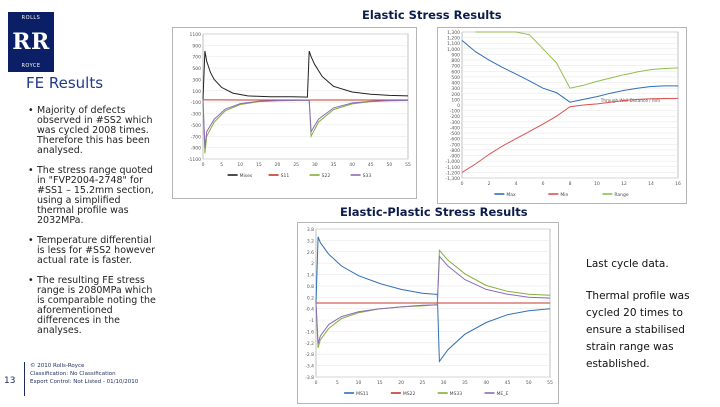 This screenshot has width=720, height=407. I want to click on y-tick-label: 0, so click(458, 106).